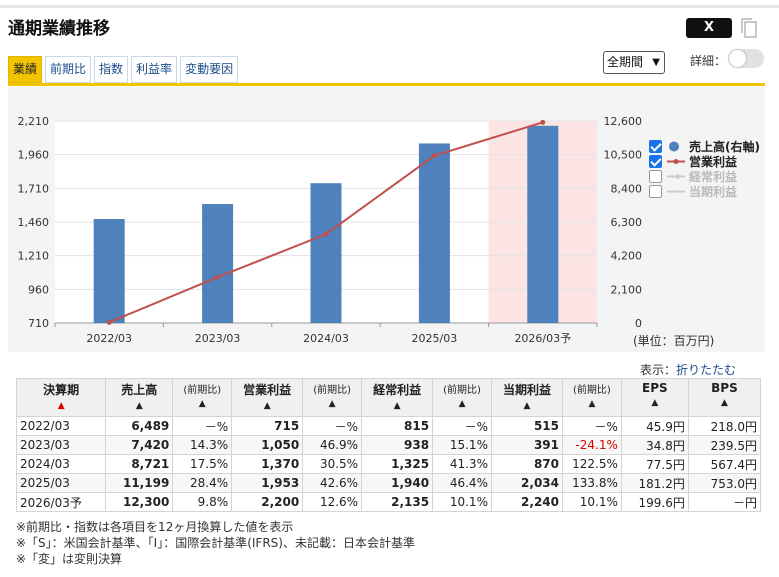  What do you see at coordinates (61, 397) in the screenshot?
I see `col-header-period: 決算期 ▲` at bounding box center [61, 397].